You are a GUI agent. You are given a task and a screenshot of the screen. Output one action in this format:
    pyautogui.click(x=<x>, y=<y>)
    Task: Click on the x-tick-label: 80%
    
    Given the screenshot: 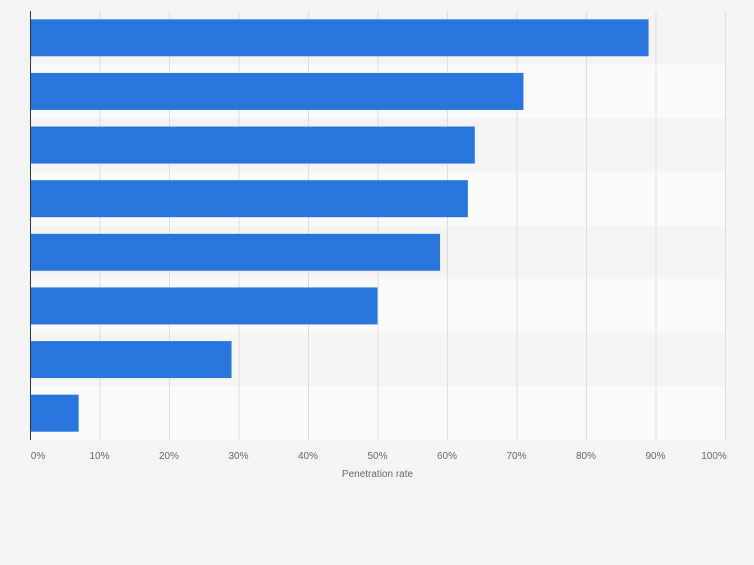 What is the action you would take?
    pyautogui.click(x=586, y=456)
    